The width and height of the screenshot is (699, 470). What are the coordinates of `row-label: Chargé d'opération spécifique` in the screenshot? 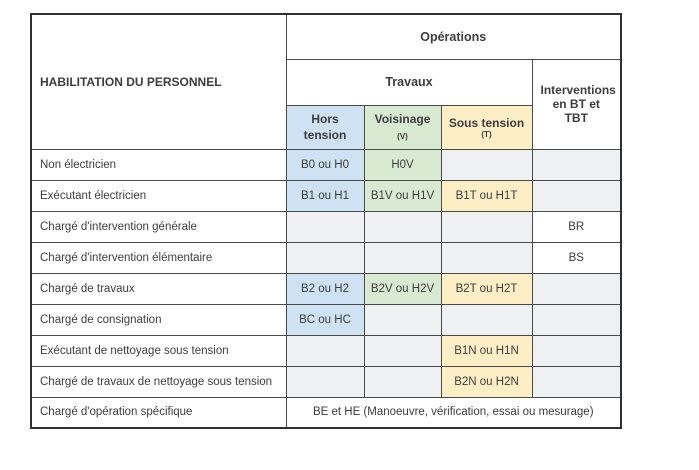 It's located at (158, 412).